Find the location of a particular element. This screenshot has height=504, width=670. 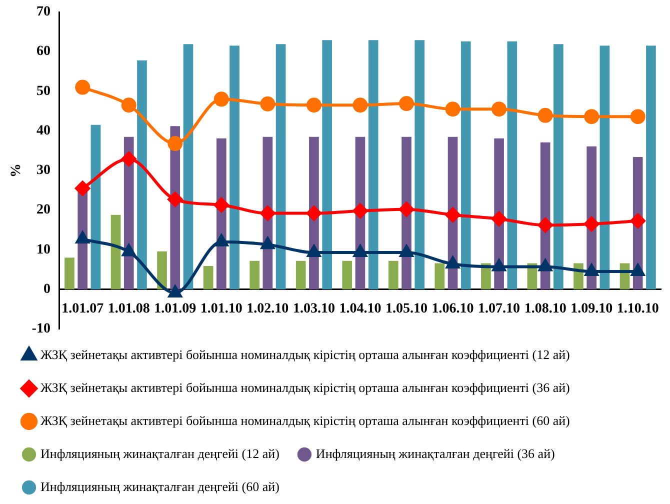

y-tick-label: 30 is located at coordinates (43, 170).